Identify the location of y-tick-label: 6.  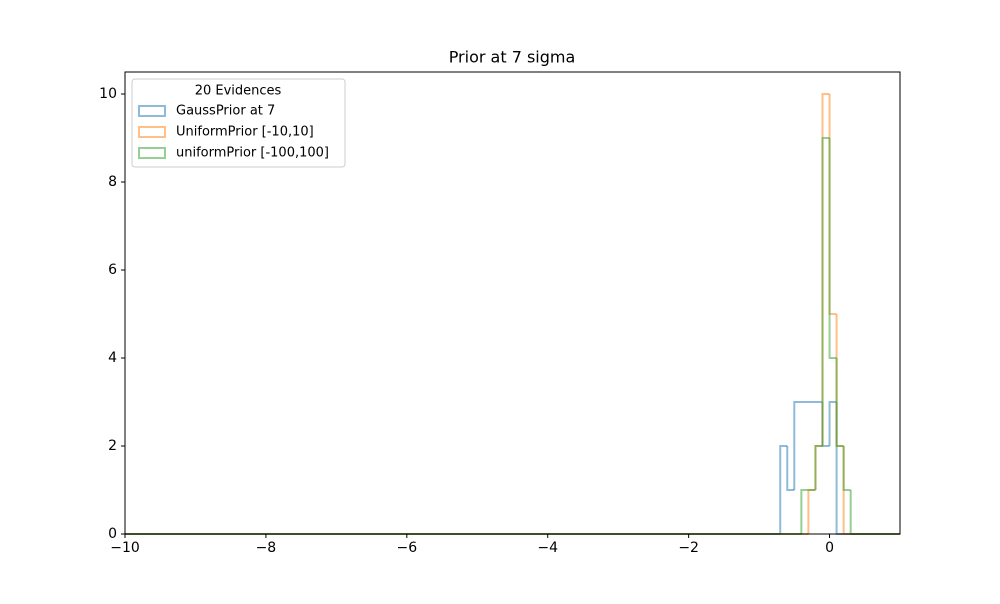
(112, 270).